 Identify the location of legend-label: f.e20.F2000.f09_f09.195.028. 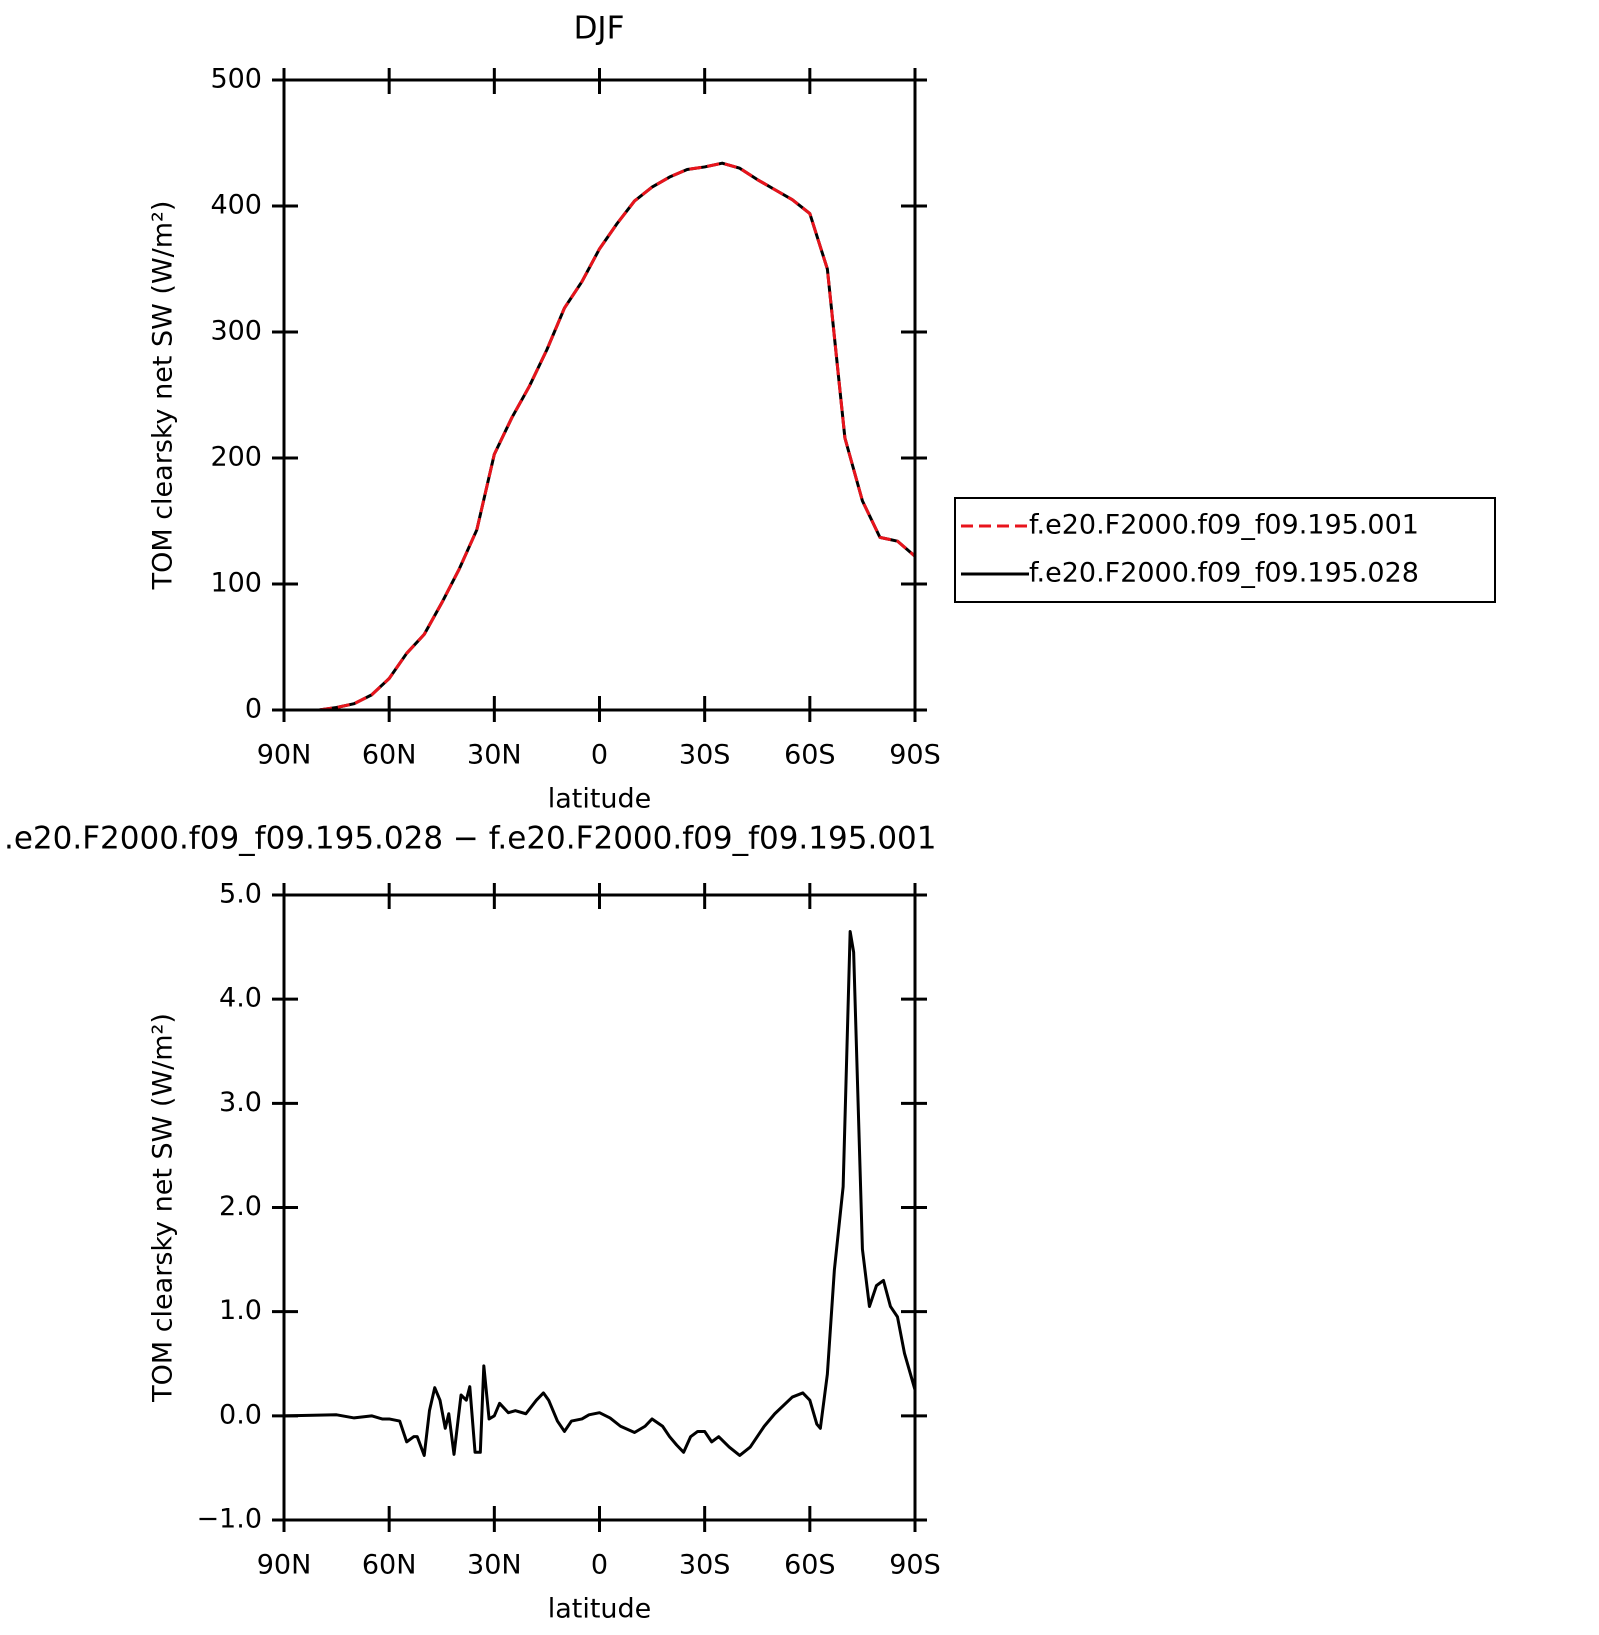
(1224, 573).